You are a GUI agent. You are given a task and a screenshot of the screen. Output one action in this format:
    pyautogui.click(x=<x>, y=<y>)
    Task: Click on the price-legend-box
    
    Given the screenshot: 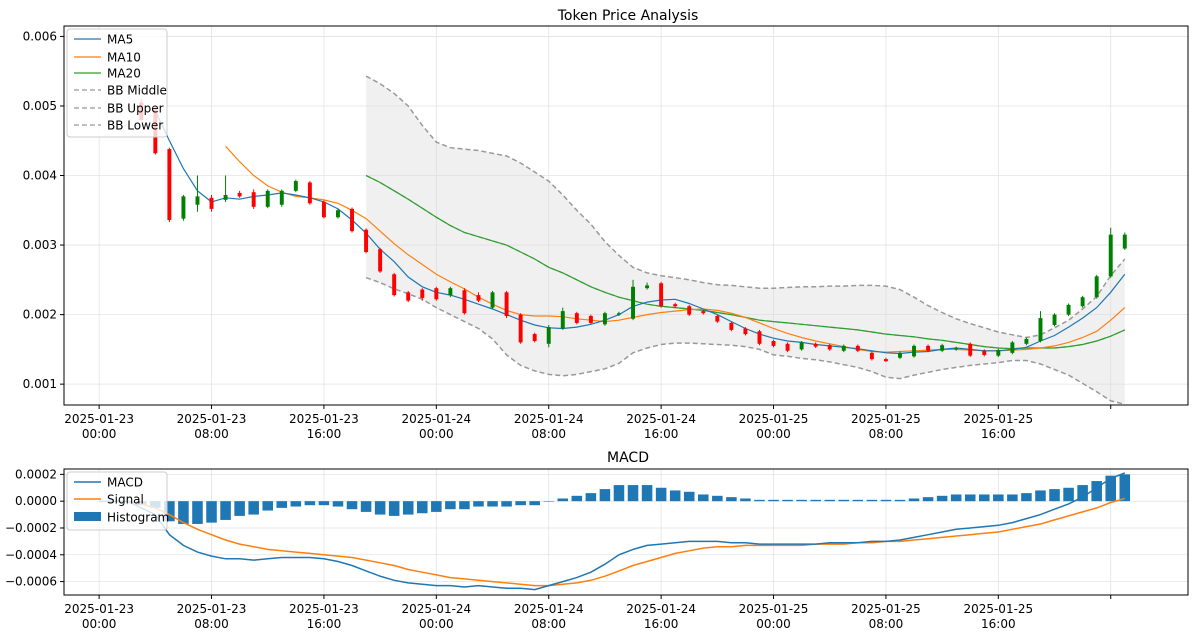 What is the action you would take?
    pyautogui.click(x=117, y=83)
    